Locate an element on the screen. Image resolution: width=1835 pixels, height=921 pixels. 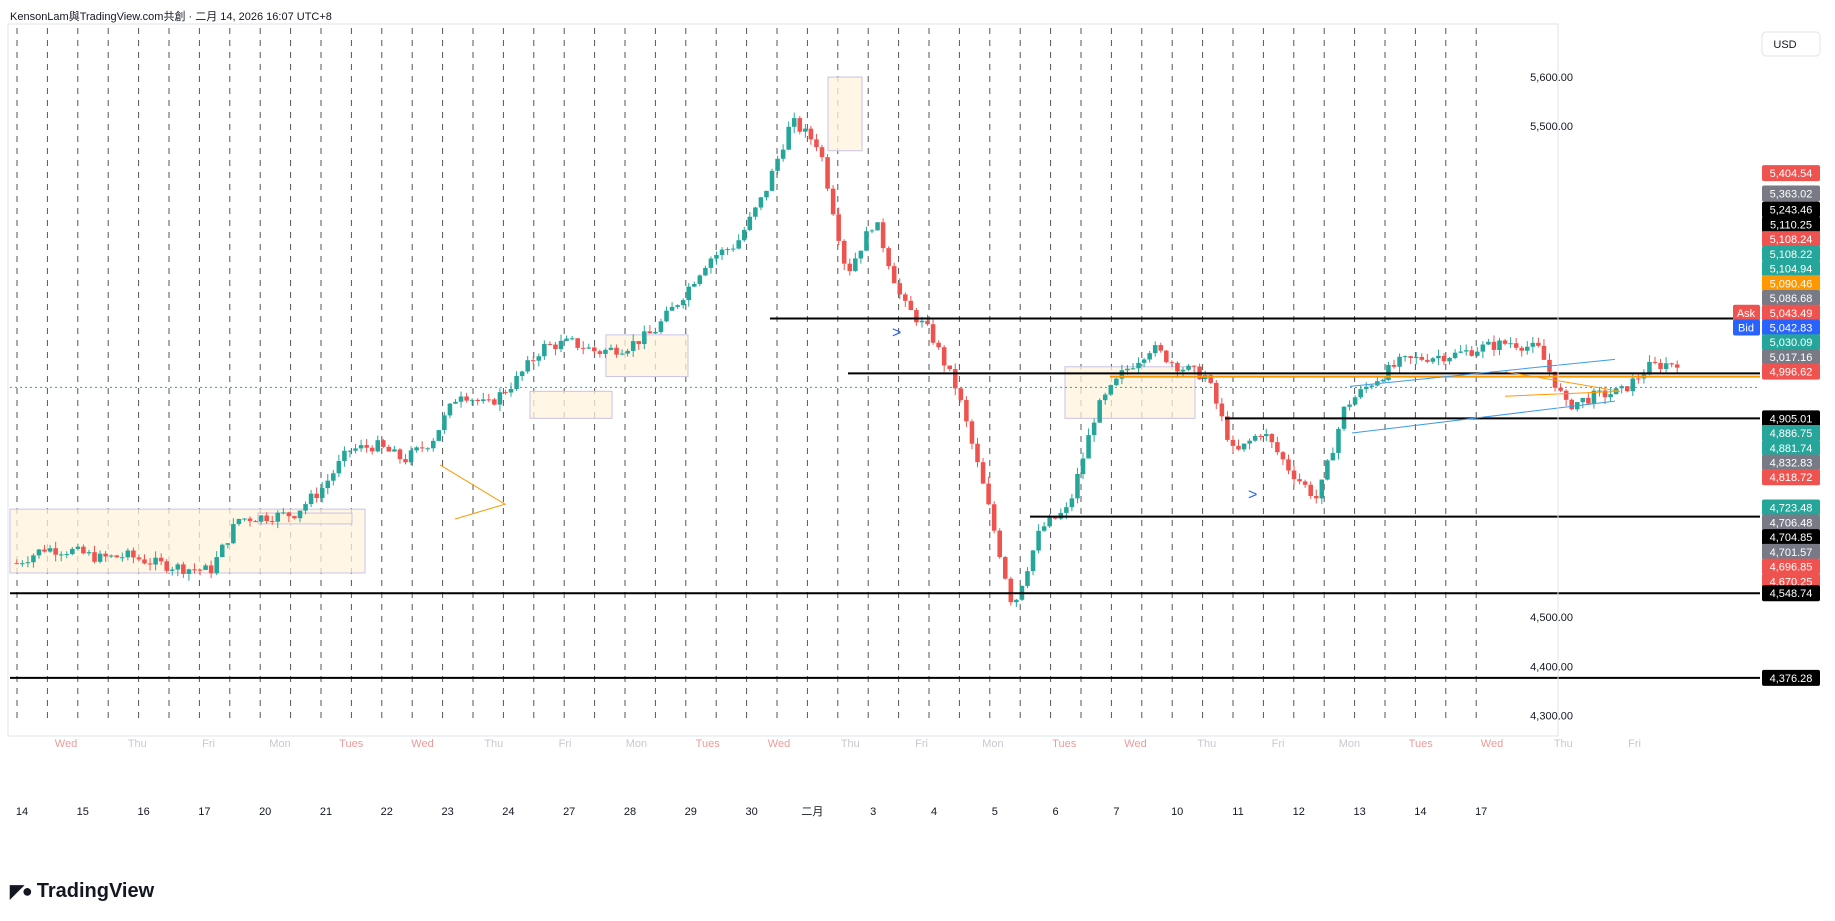
price-tag-value: 5,108.24 is located at coordinates (1791, 240).